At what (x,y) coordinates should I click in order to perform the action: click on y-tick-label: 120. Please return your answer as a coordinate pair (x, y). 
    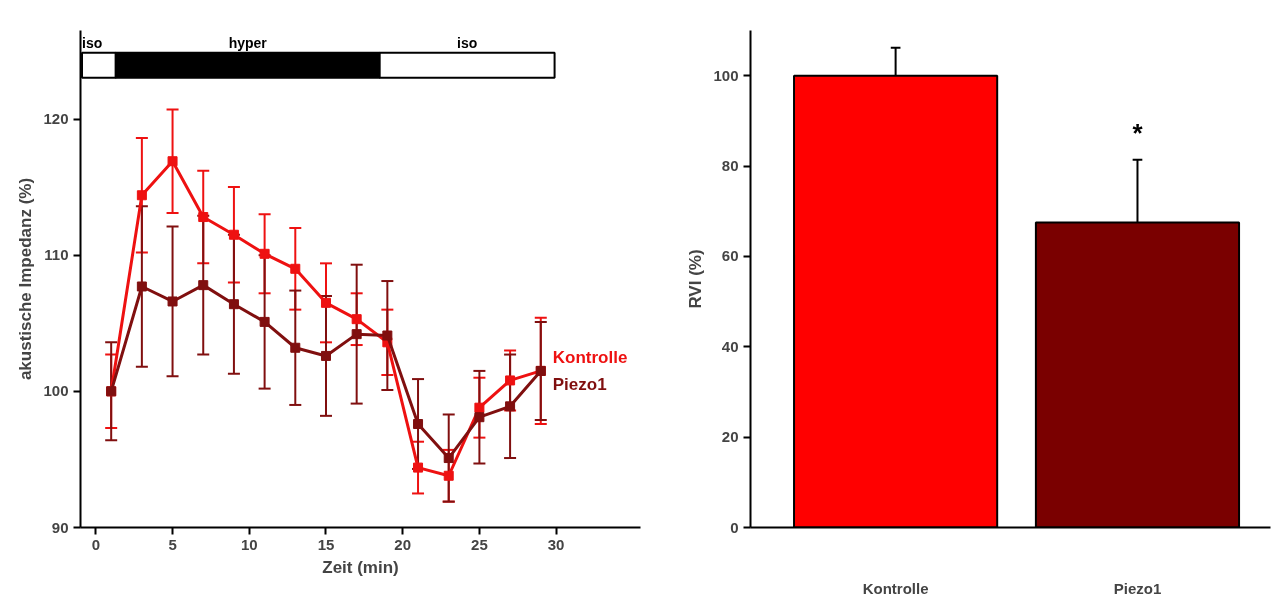
    Looking at the image, I should click on (56, 119).